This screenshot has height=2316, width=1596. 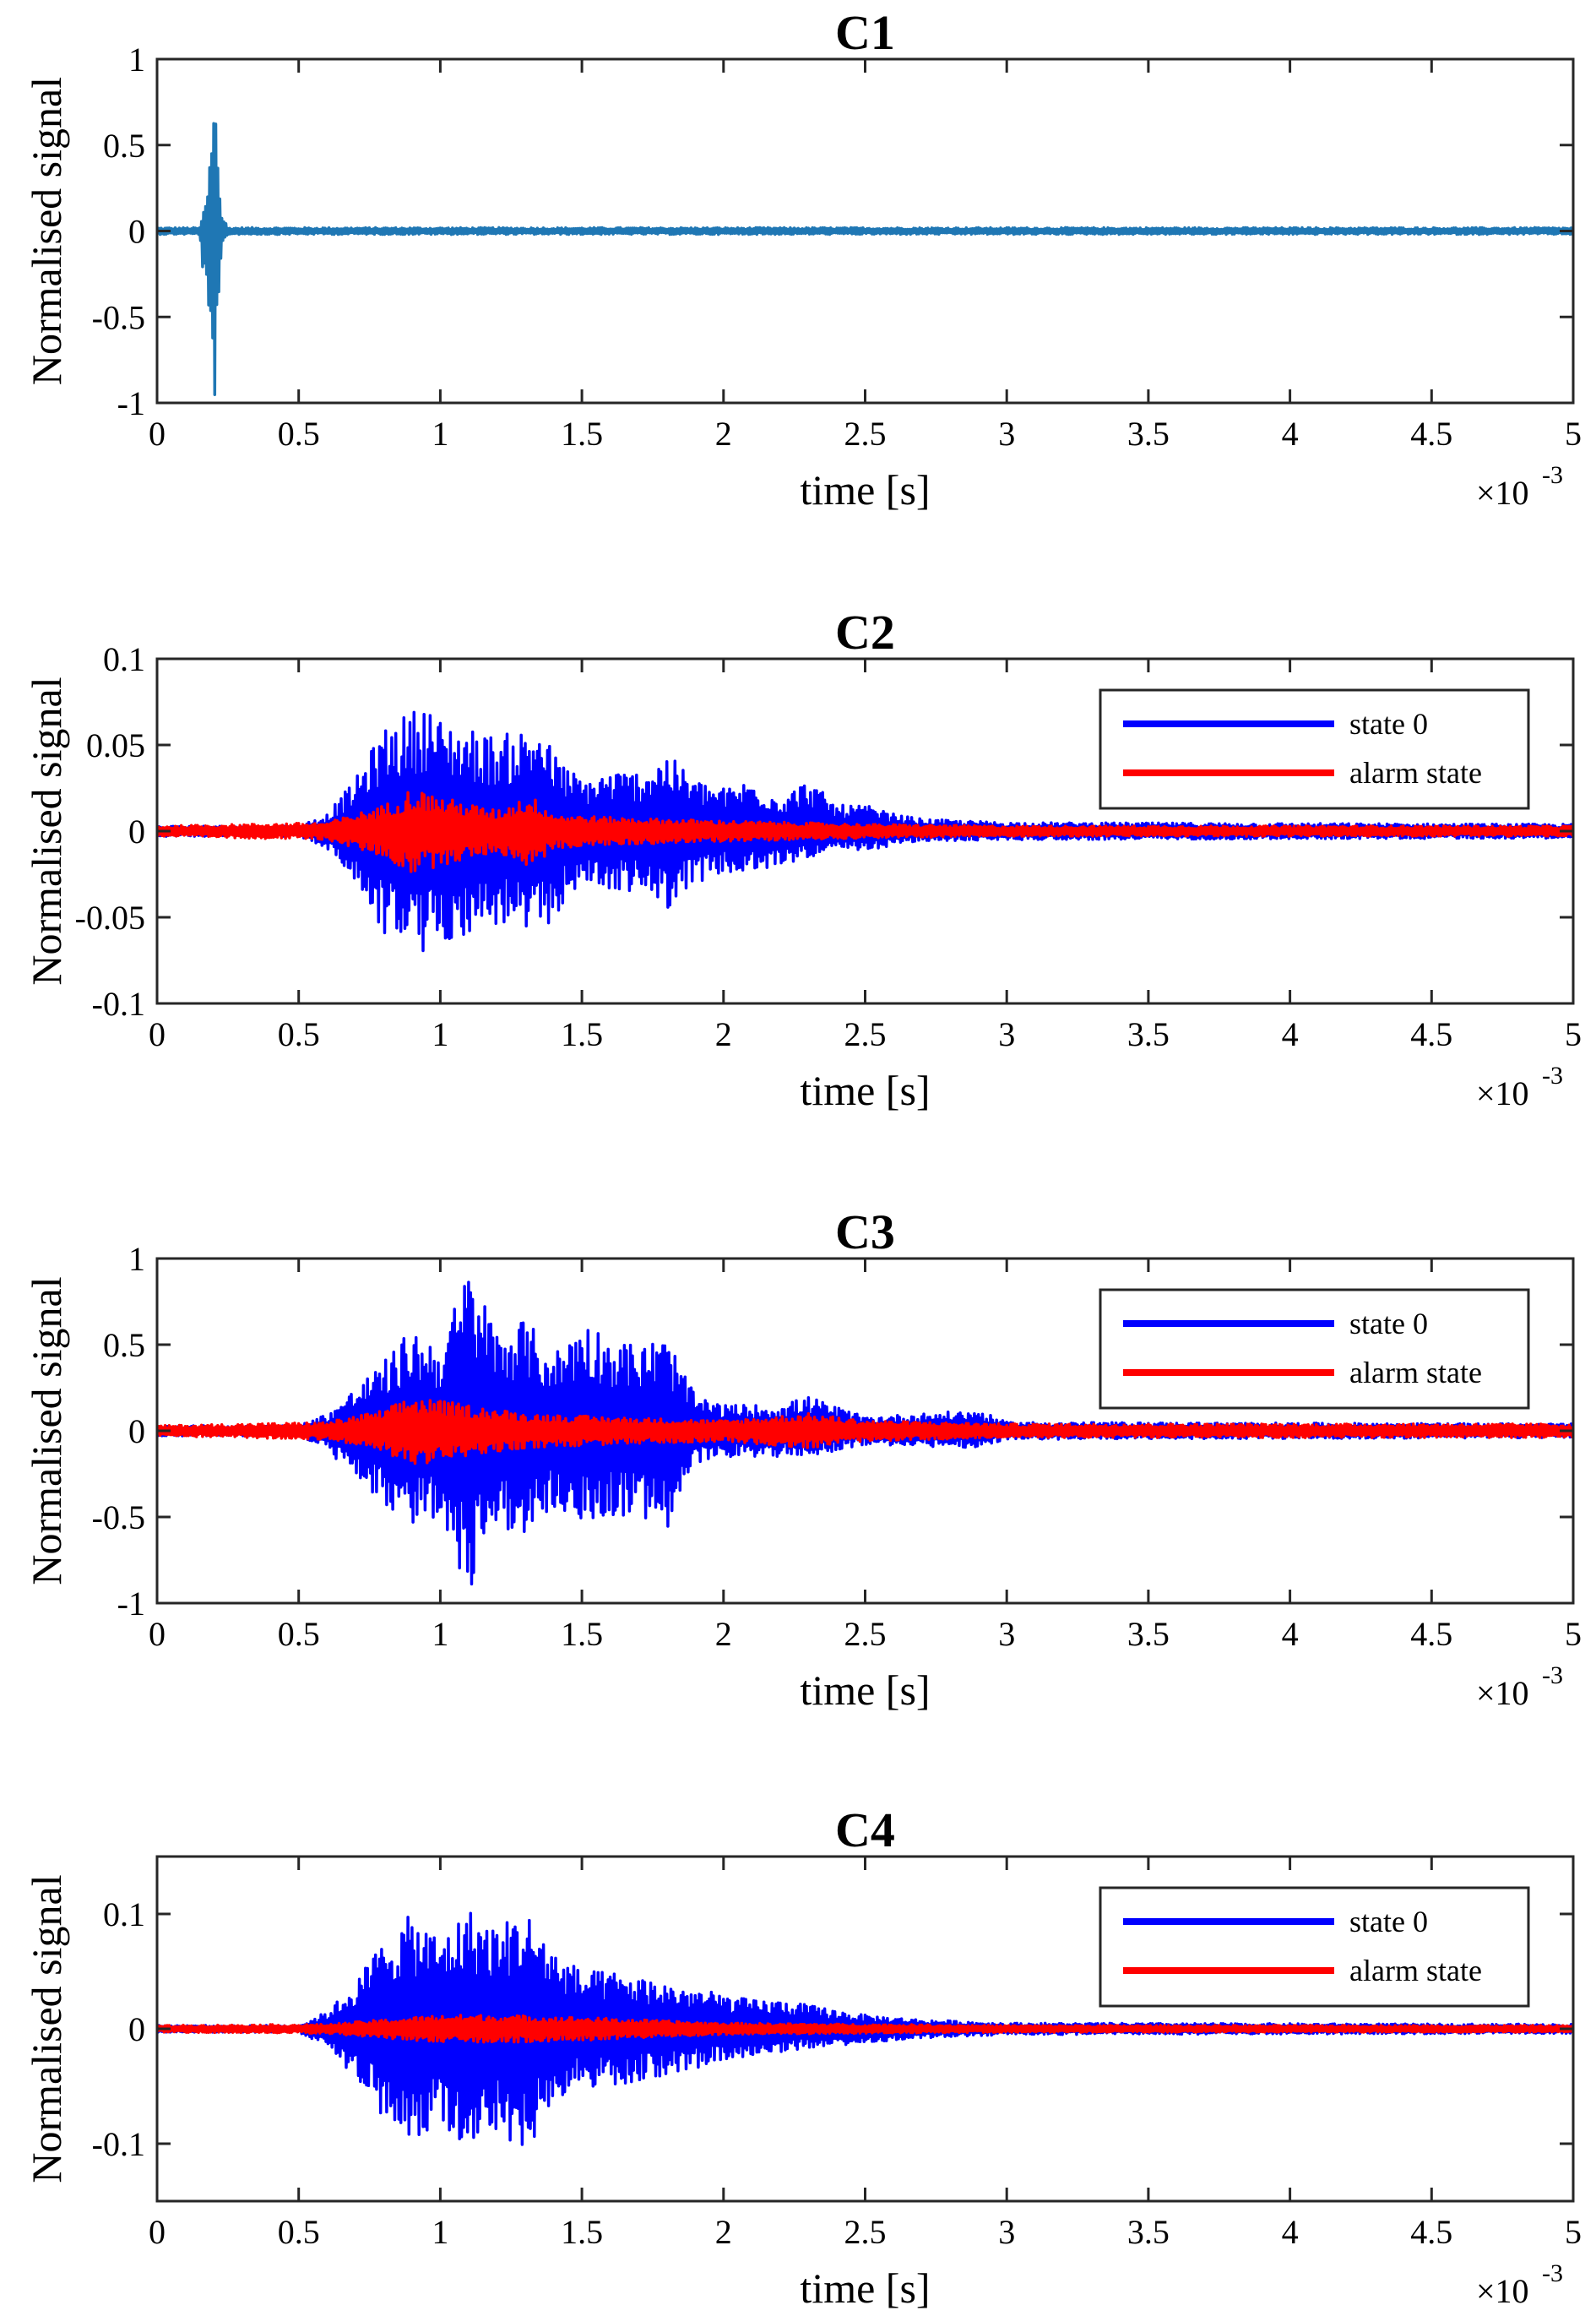 I want to click on chart-title: C2, so click(x=865, y=632).